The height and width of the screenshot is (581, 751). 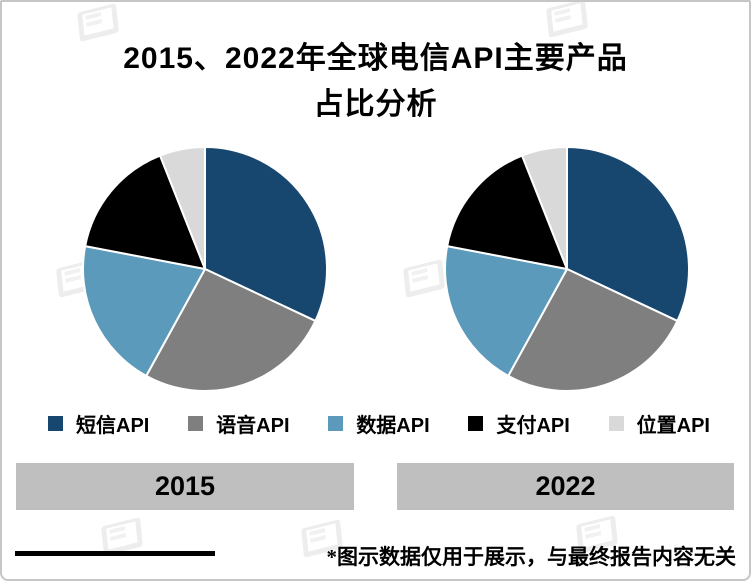 I want to click on legend-item-data-api: 数据API, so click(x=379, y=423).